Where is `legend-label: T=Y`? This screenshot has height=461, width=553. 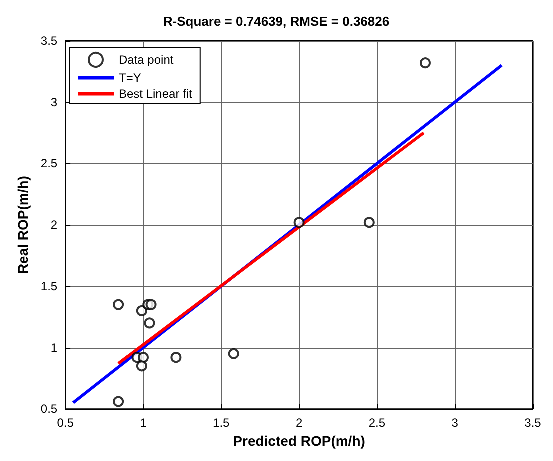 legend-label: T=Y is located at coordinates (130, 78).